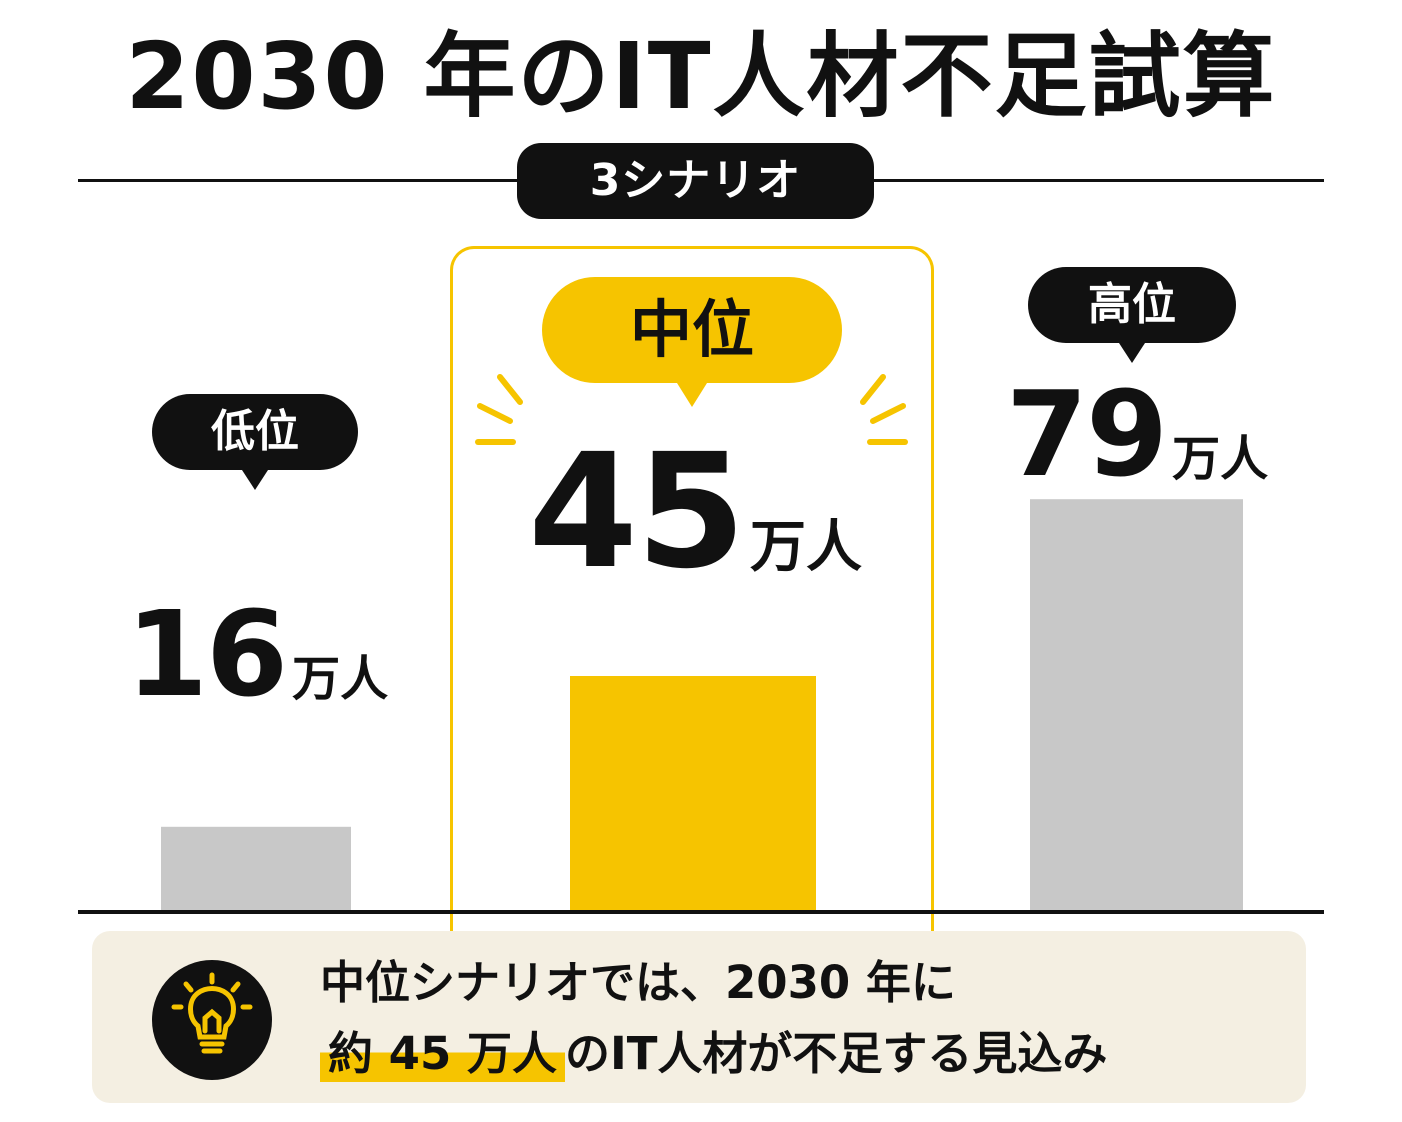 The image size is (1402, 1122). What do you see at coordinates (256, 868) in the screenshot?
I see `bar-low` at bounding box center [256, 868].